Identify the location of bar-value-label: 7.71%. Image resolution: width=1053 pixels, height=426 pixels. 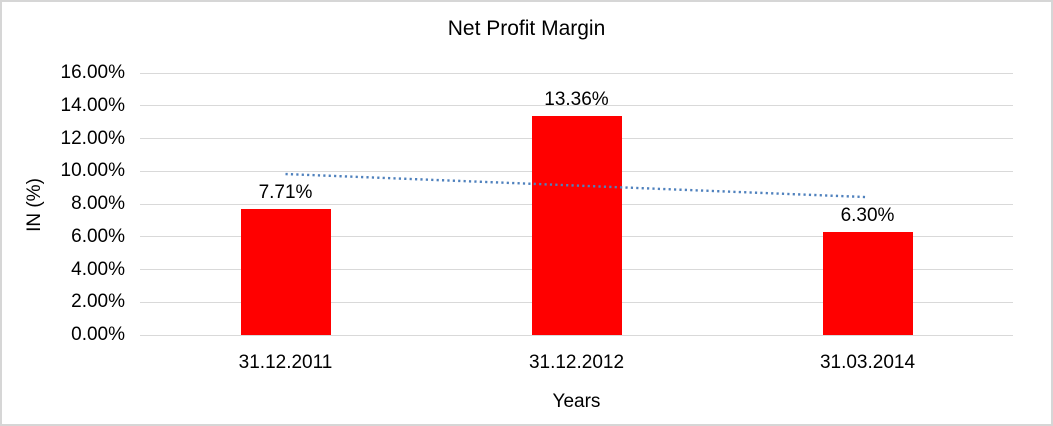
(285, 192).